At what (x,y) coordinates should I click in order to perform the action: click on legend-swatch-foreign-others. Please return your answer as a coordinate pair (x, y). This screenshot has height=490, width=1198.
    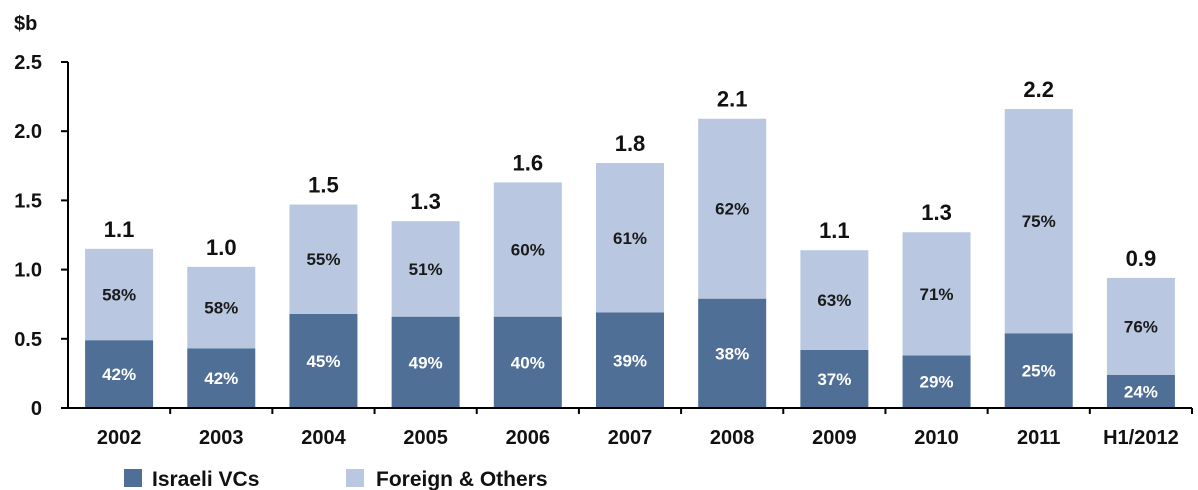
    Looking at the image, I should click on (355, 478).